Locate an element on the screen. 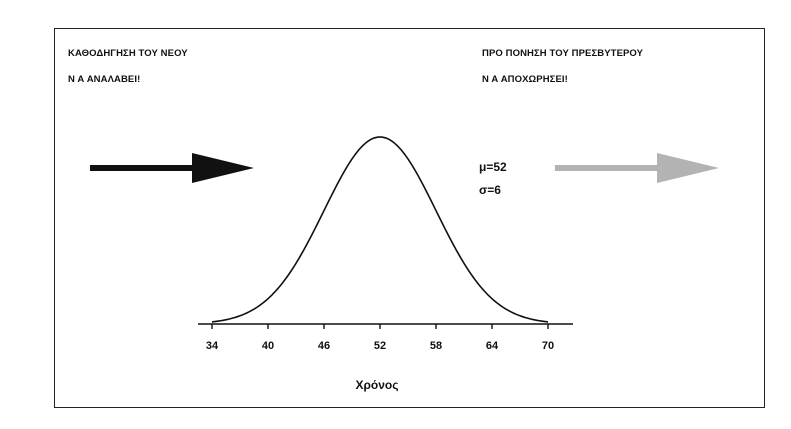 The height and width of the screenshot is (429, 791). right-arrow-icon is located at coordinates (637, 168).